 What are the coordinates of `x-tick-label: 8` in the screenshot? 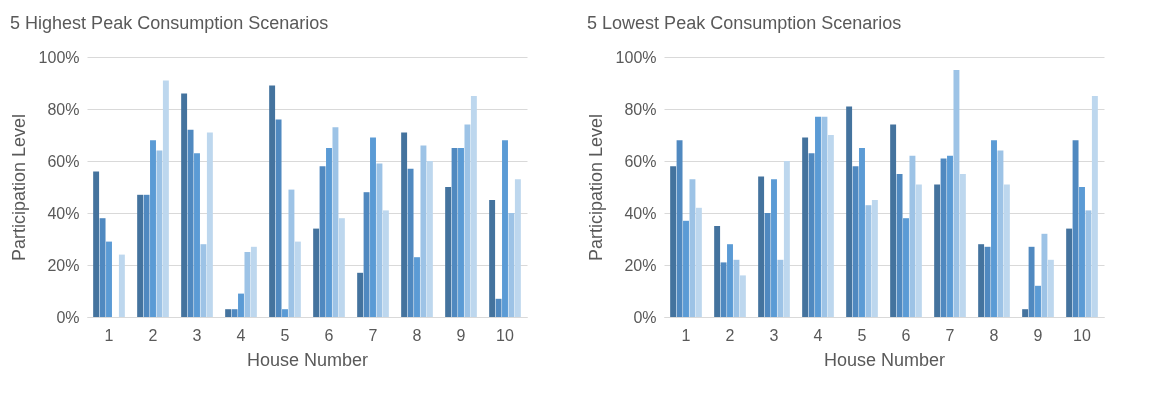 It's located at (417, 335).